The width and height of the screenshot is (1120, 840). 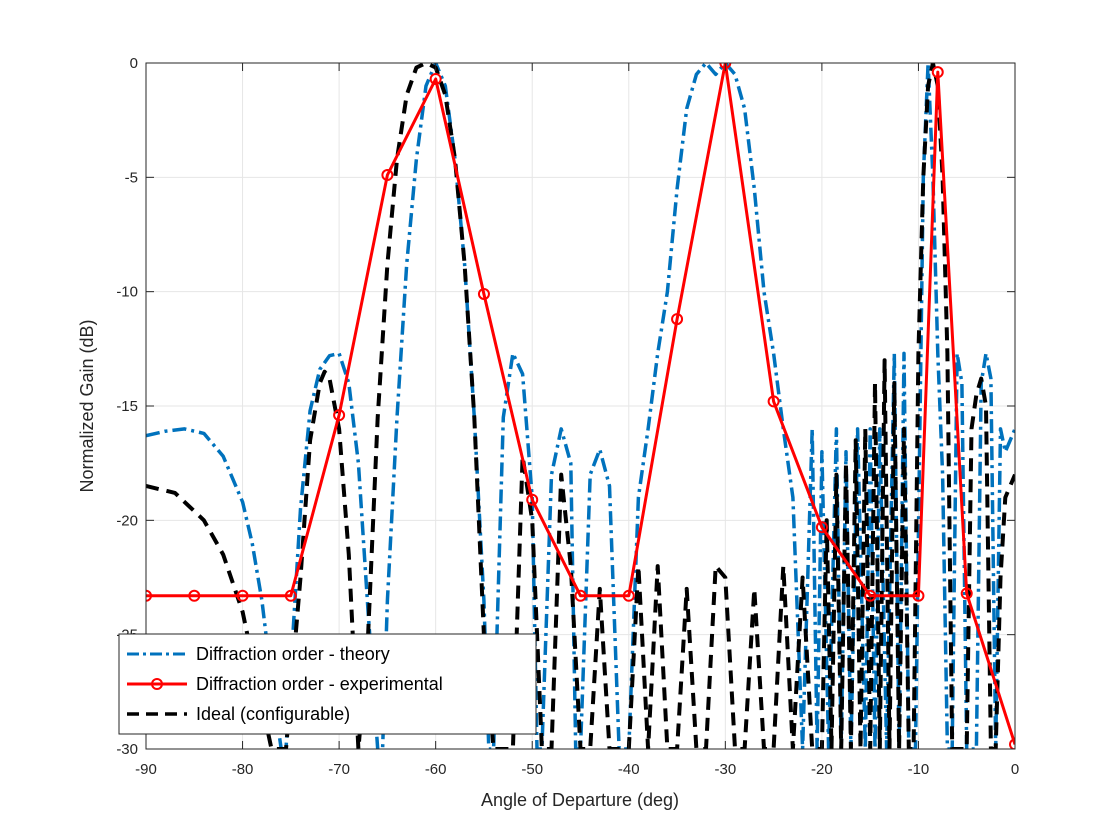 I want to click on x-tick-label: -20, so click(x=822, y=769).